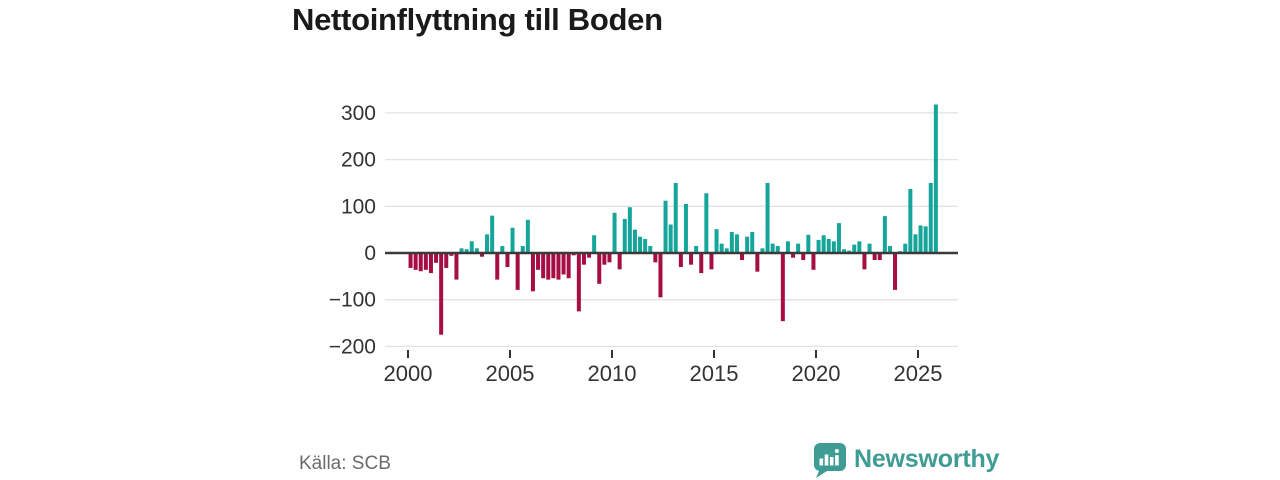 The height and width of the screenshot is (480, 1280). Describe the element at coordinates (358, 113) in the screenshot. I see `y-axis-tick-label: 300` at that location.